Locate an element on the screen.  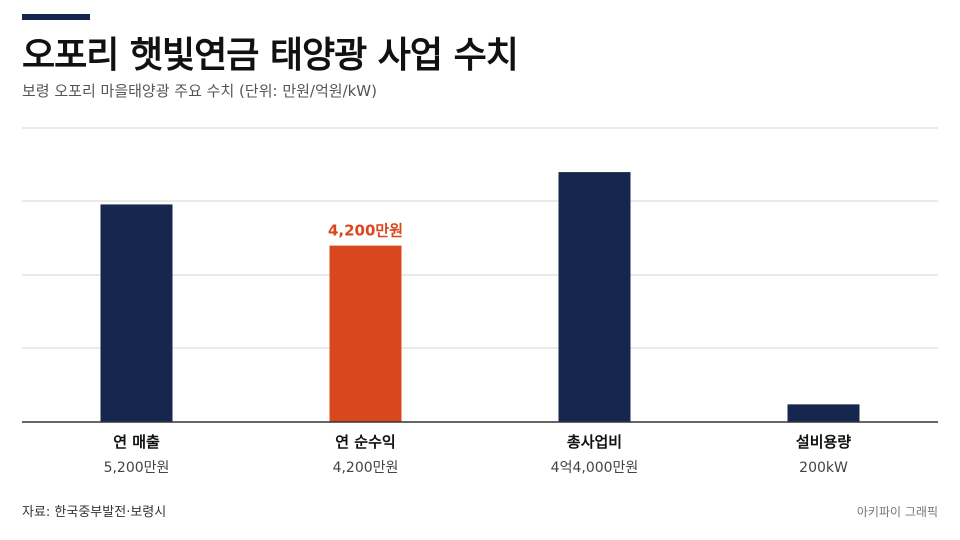
page-subtitle: 보령 오포리 마을태양광 주요 수치 (단위: 만원/억원/kW) is located at coordinates (199, 91).